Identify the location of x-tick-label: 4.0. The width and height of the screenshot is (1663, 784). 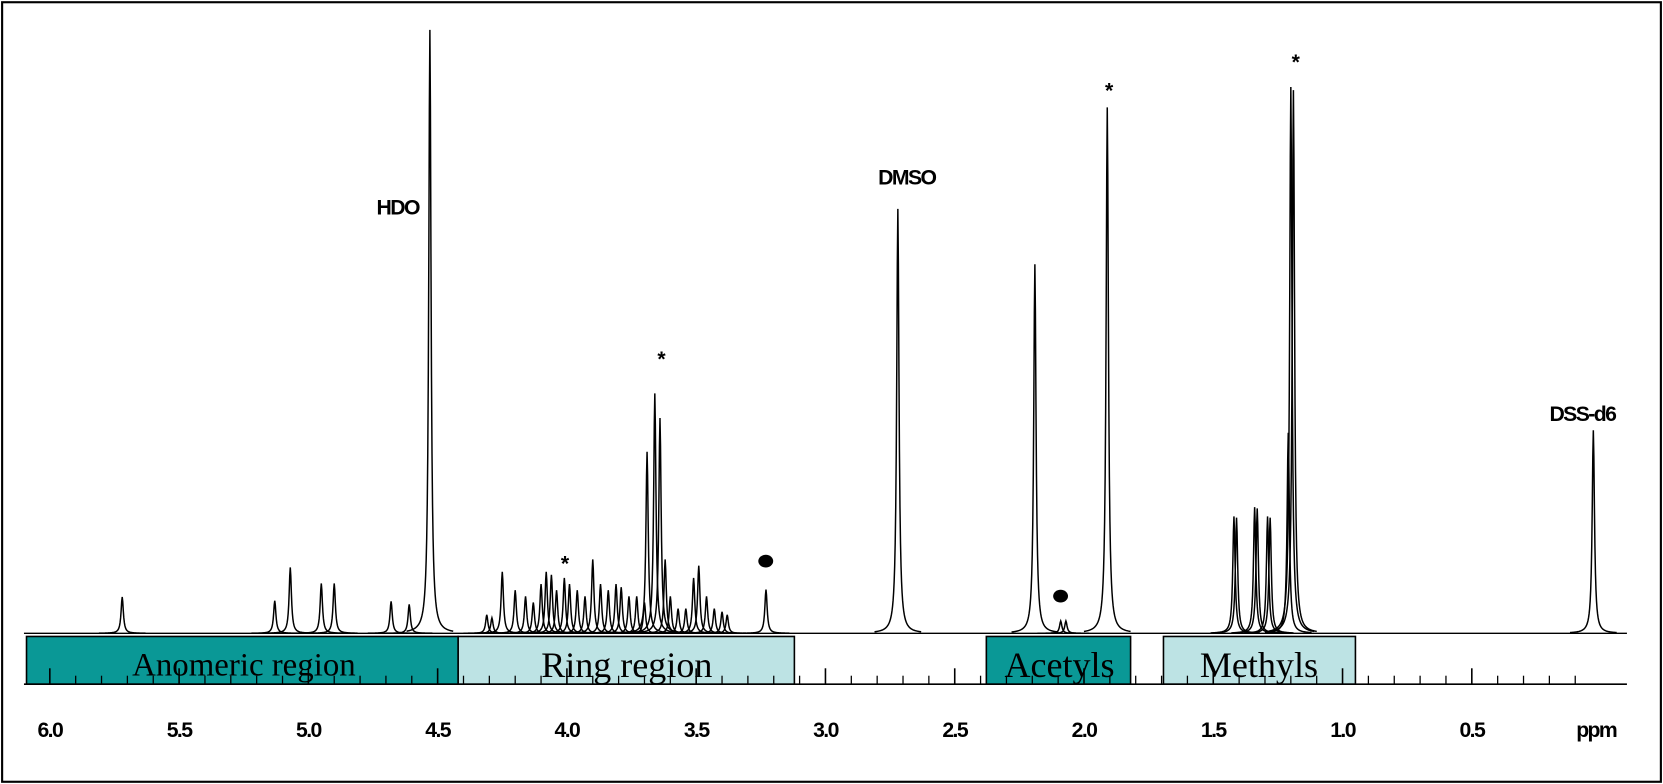
(568, 730).